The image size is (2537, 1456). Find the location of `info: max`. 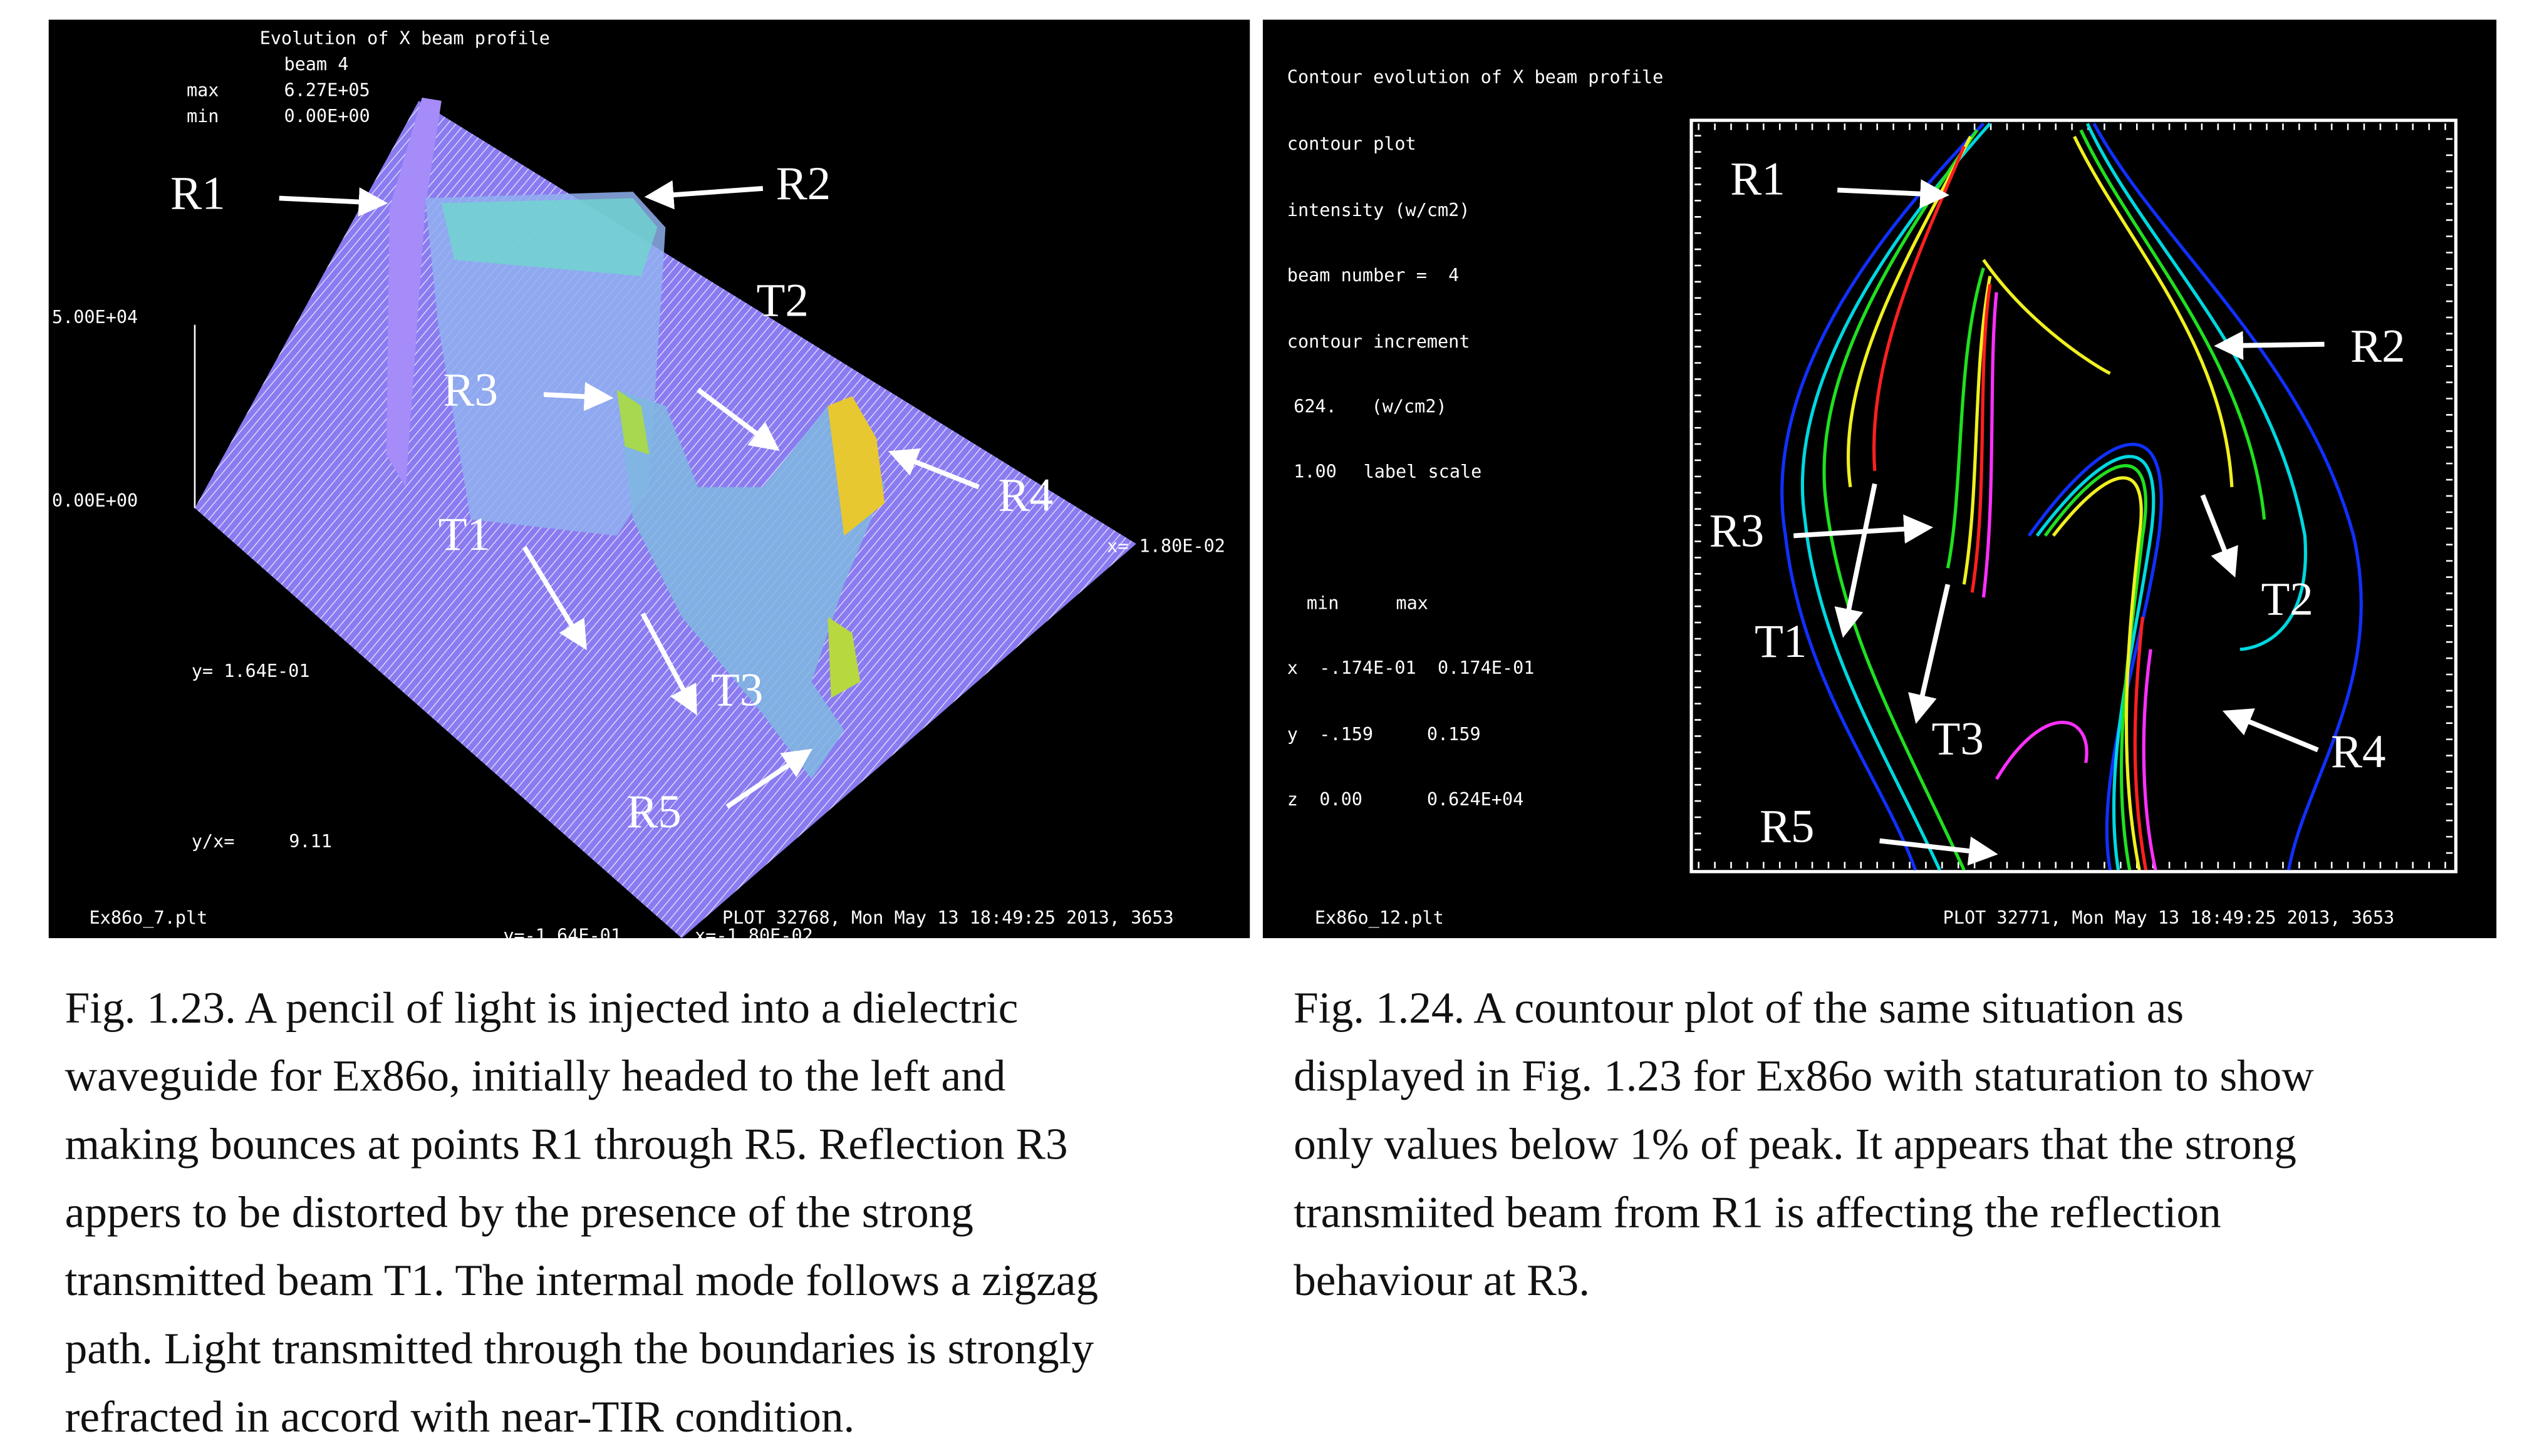

info: max is located at coordinates (1412, 602).